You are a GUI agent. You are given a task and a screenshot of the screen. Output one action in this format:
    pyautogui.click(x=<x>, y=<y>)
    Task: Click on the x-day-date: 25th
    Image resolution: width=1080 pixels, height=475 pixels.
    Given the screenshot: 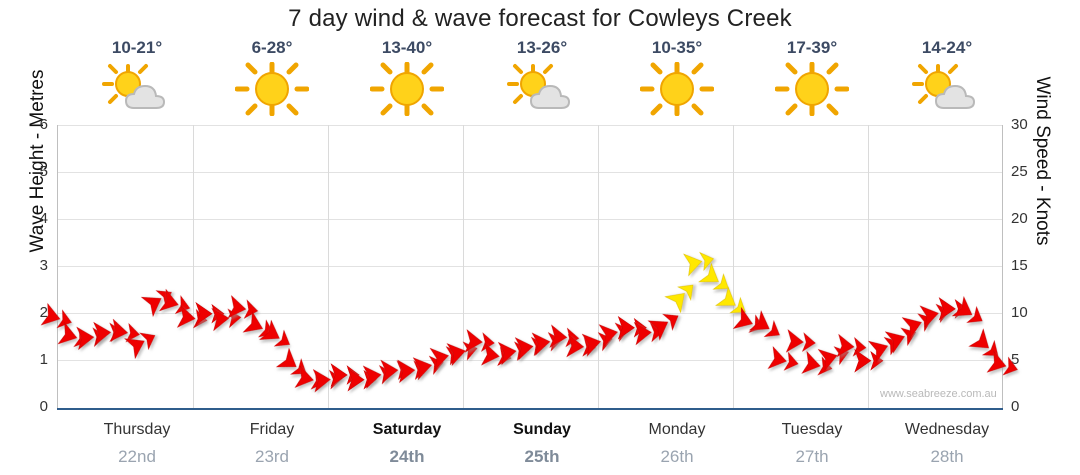 What is the action you would take?
    pyautogui.click(x=542, y=456)
    